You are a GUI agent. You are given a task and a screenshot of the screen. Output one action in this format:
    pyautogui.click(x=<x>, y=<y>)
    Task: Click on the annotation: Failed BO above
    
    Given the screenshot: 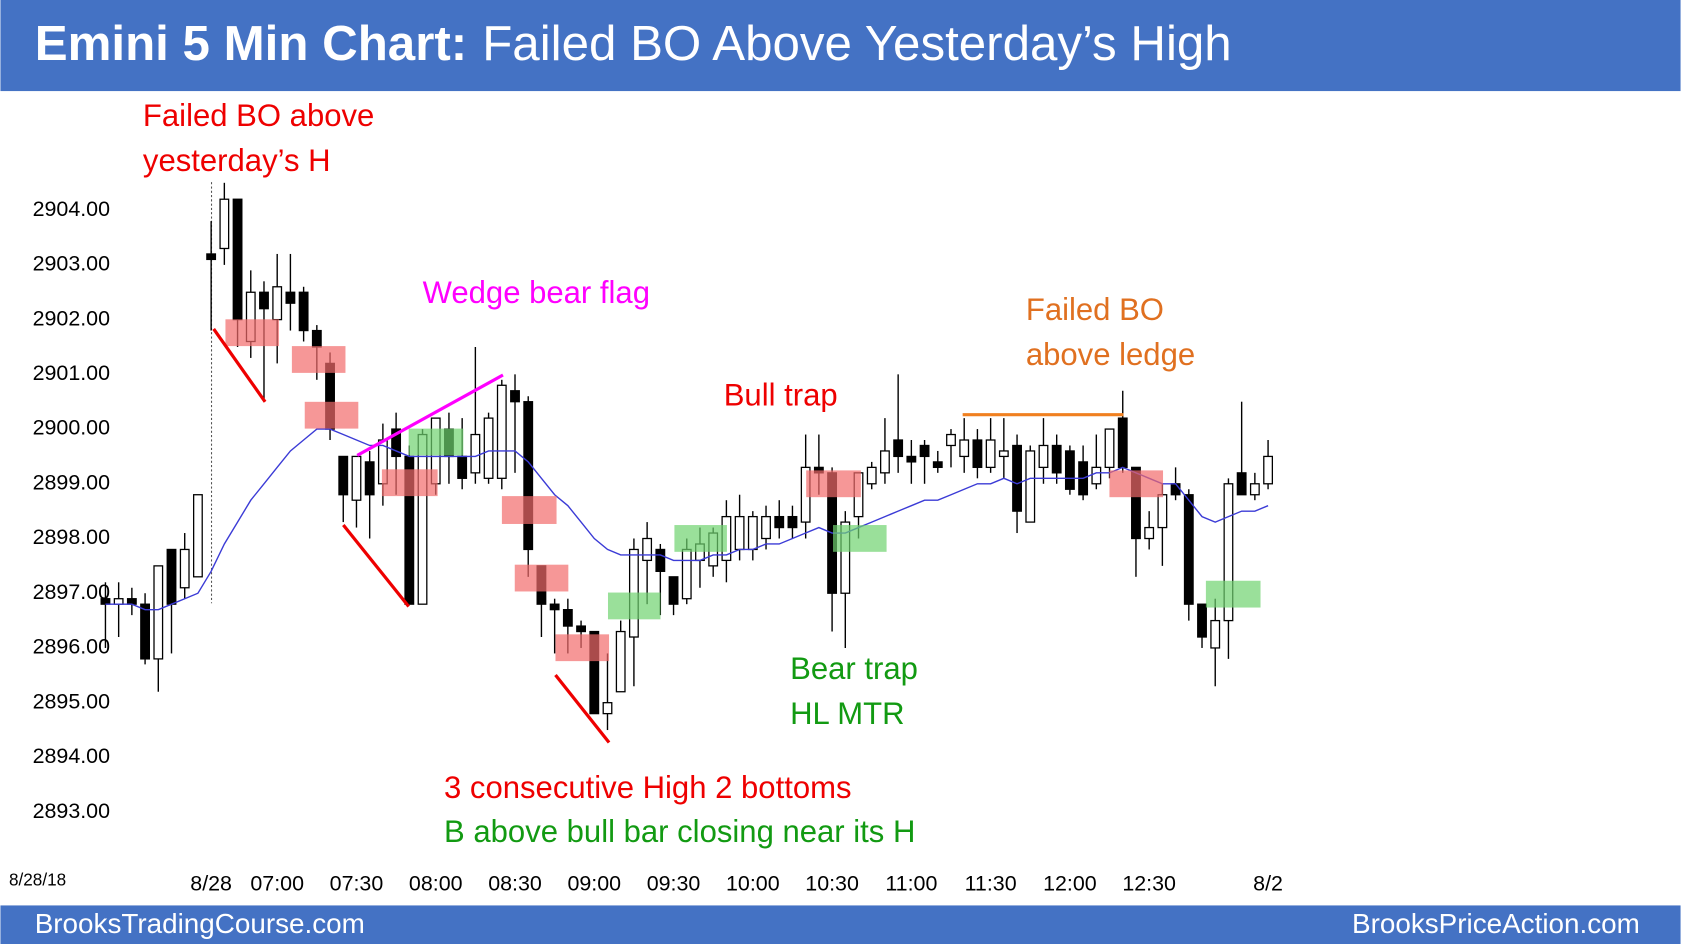 What is the action you would take?
    pyautogui.click(x=258, y=115)
    